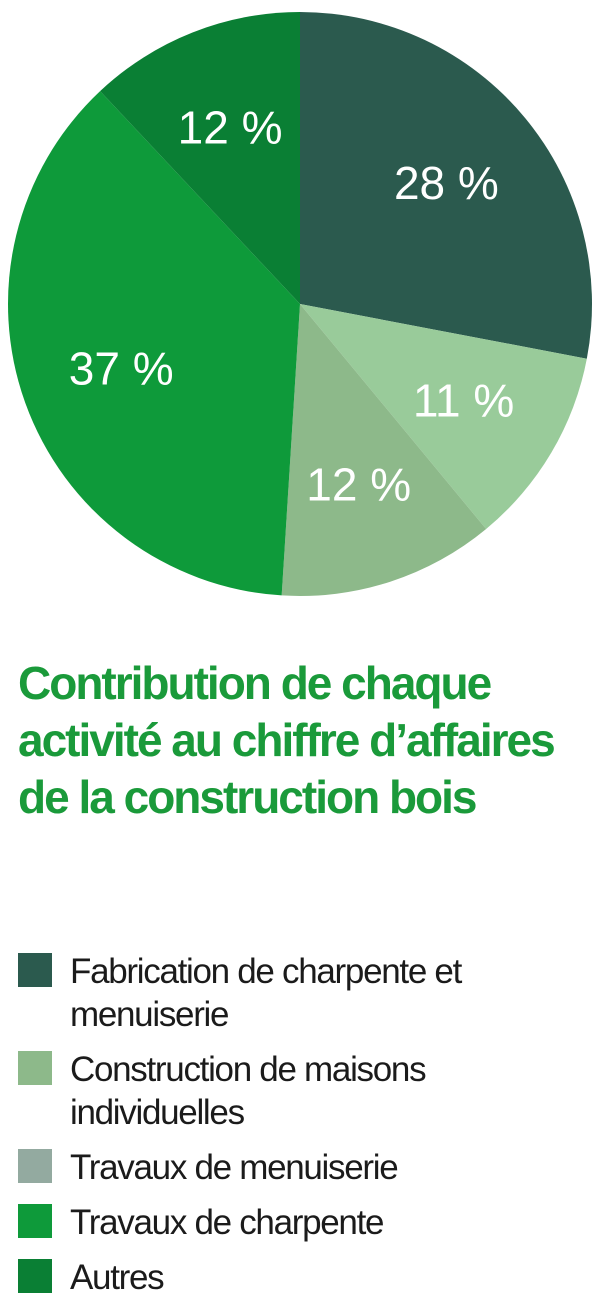  Describe the element at coordinates (121, 368) in the screenshot. I see `slice-value-label: 37 %` at that location.